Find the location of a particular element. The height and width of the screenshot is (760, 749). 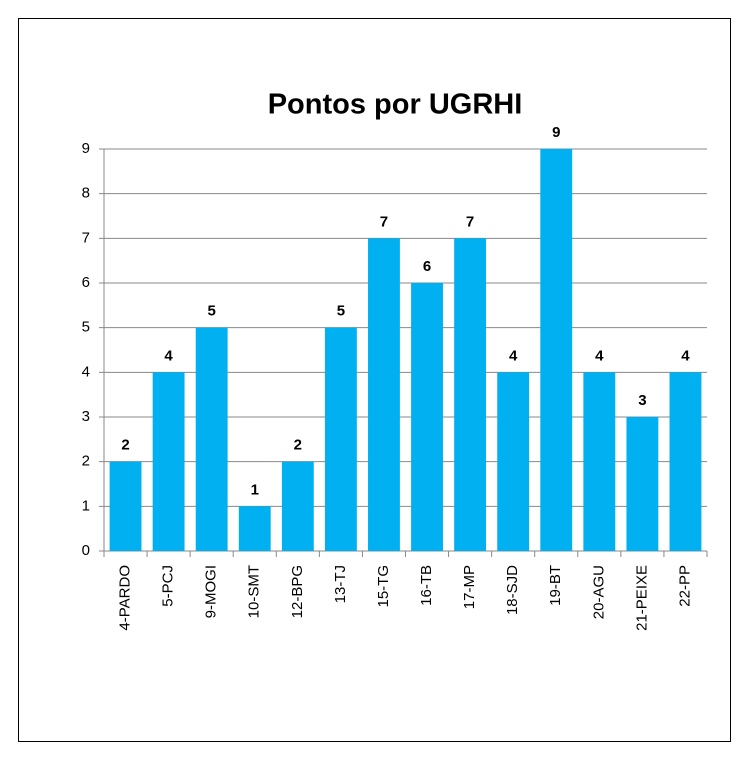

y-tick-label: 8 is located at coordinates (86, 193).